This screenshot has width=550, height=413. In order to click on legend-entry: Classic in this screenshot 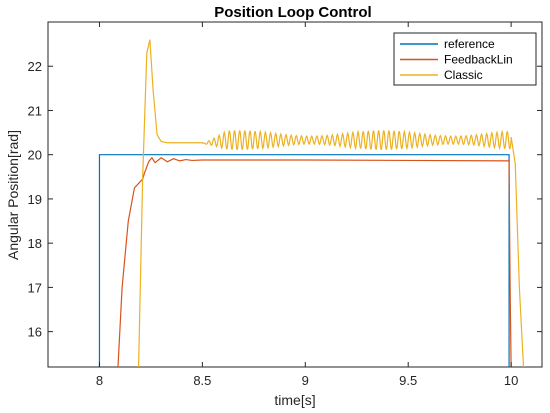, I will do `click(463, 75)`.